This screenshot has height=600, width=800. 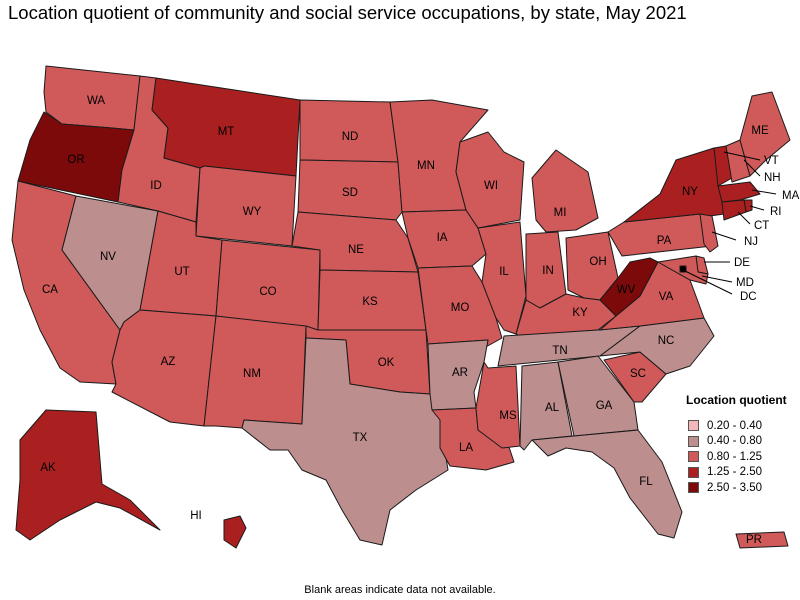 I want to click on state-ny, so click(x=674, y=185).